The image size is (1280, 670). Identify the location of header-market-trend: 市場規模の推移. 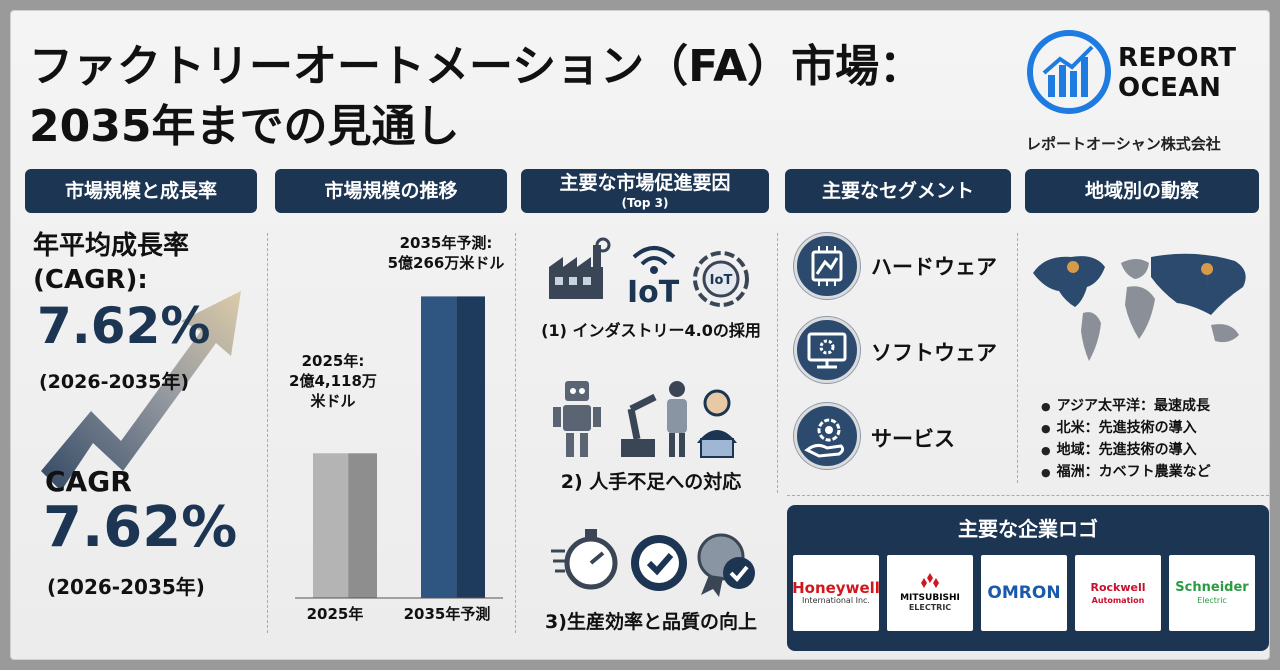
(391, 191).